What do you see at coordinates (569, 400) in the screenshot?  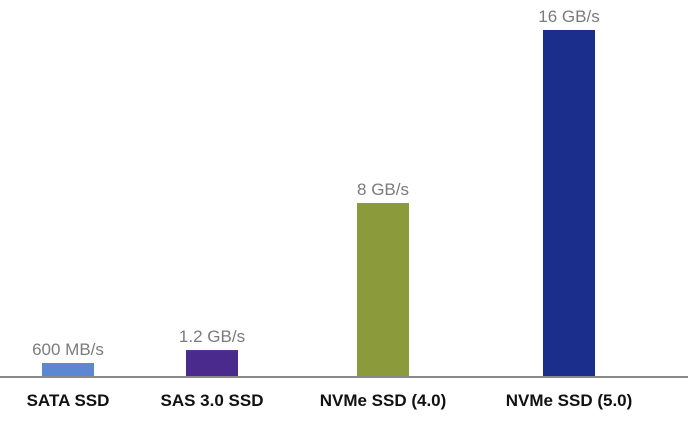 I see `category-label-3: NVMe SSD (5.0)` at bounding box center [569, 400].